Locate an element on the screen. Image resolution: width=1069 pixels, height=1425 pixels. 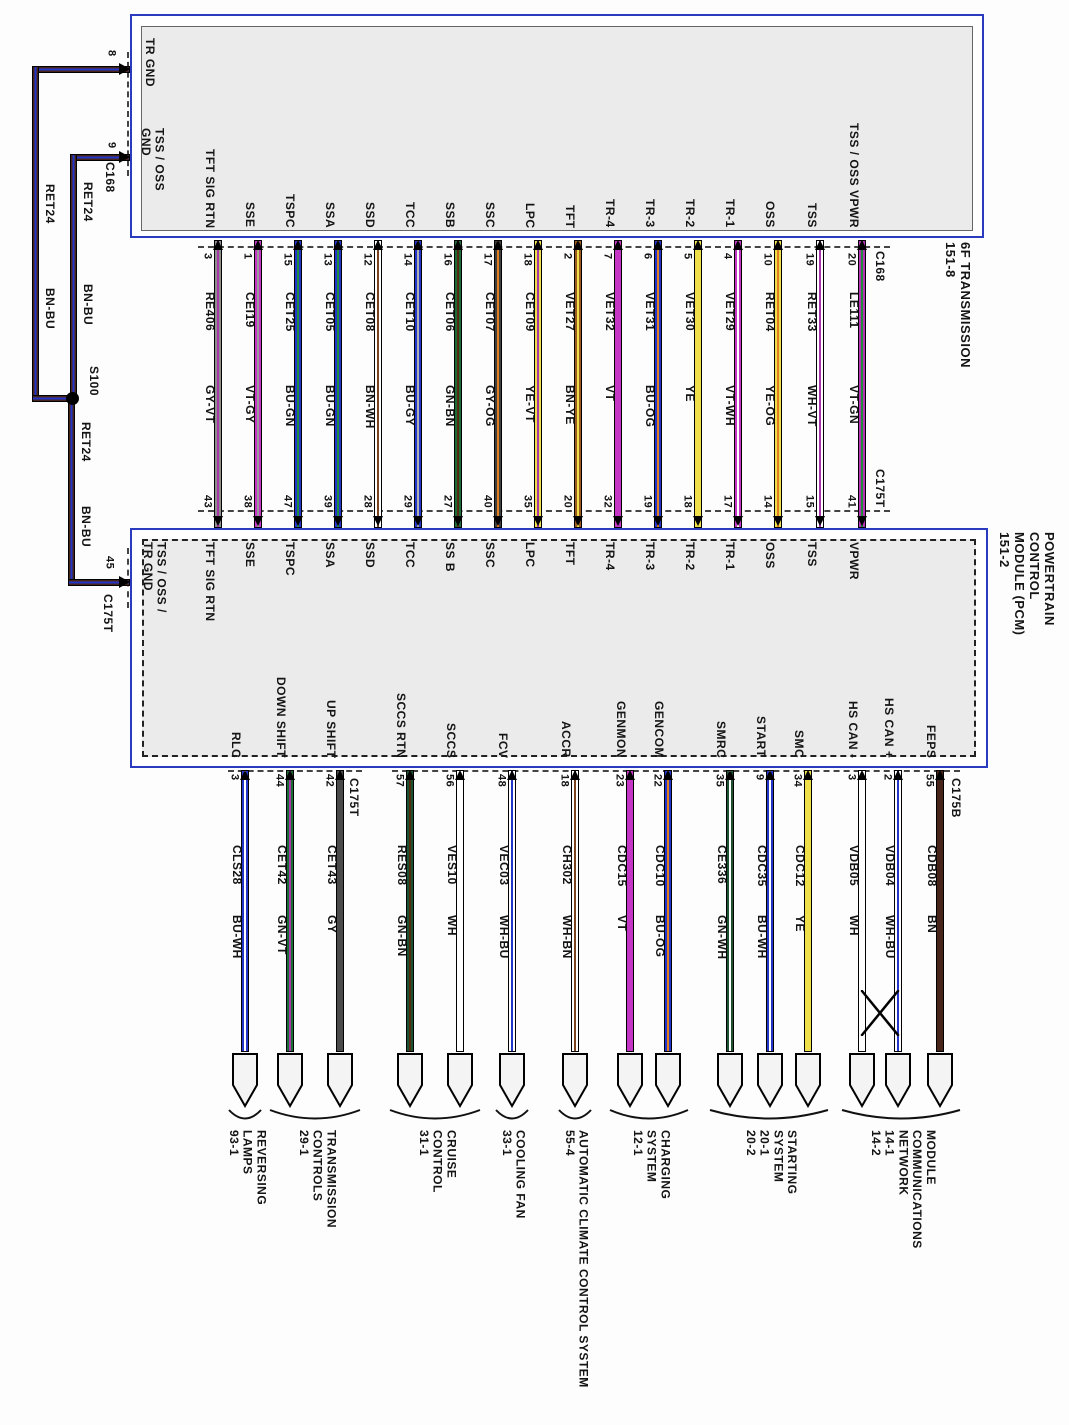
circuit-number-label: LE111 is located at coordinates (853, 310).